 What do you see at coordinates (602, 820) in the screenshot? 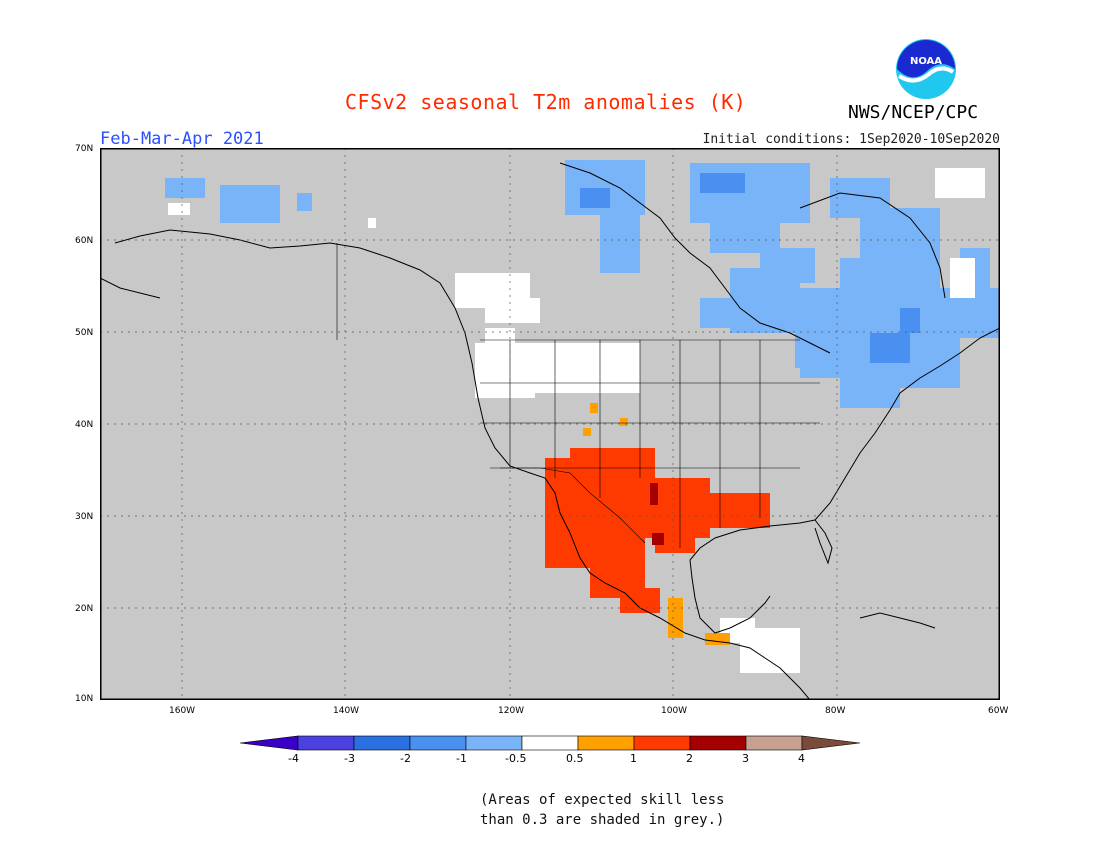
I see `skill-note-line2: than 0.3 are shaded in grey.)` at bounding box center [602, 820].